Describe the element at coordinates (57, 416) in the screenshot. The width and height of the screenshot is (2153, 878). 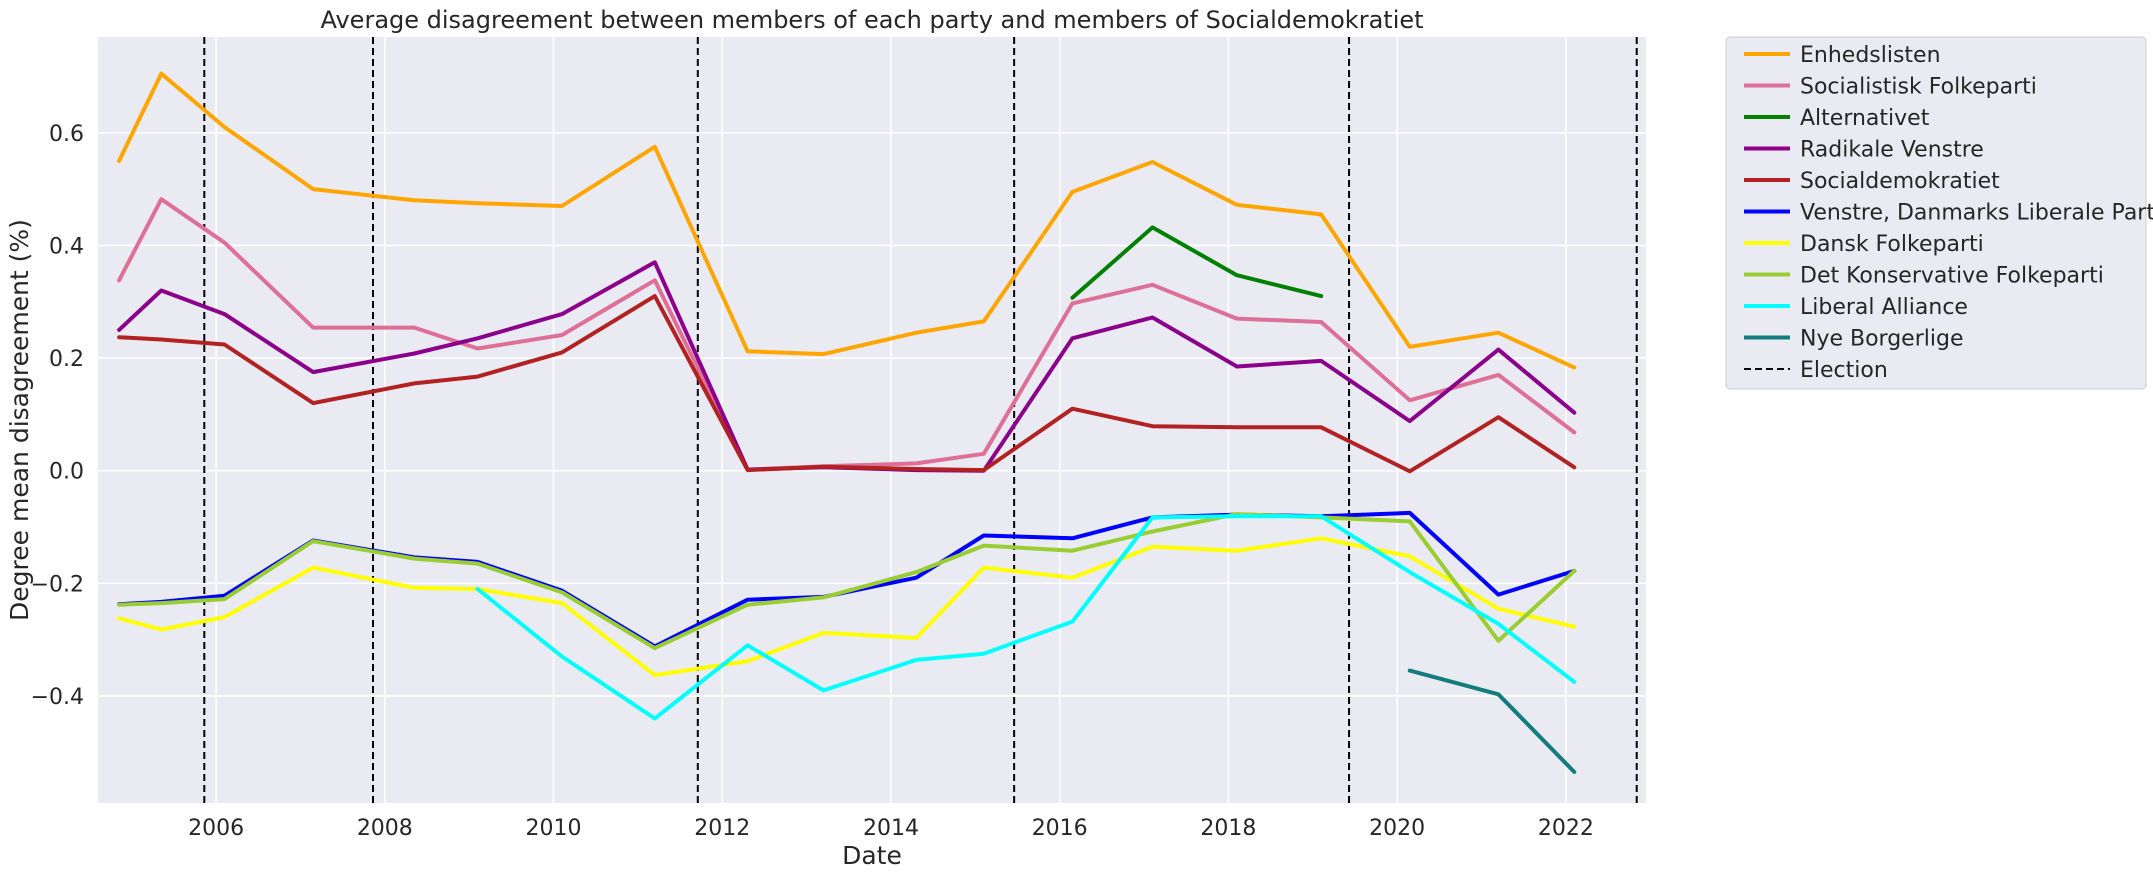
I see `y-tick-labels: −0.4 −0.2 0.0 0.2 0.4 0.6` at that location.